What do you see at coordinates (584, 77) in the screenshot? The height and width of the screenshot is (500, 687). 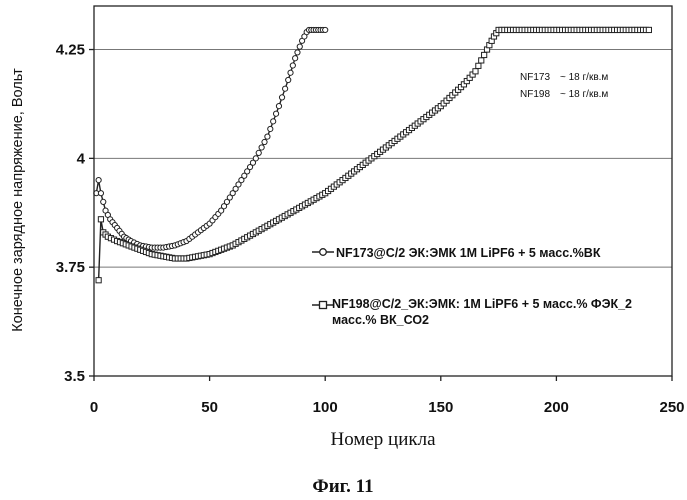 I see `note-value-nf173: ~ 18 г/кв.м` at bounding box center [584, 77].